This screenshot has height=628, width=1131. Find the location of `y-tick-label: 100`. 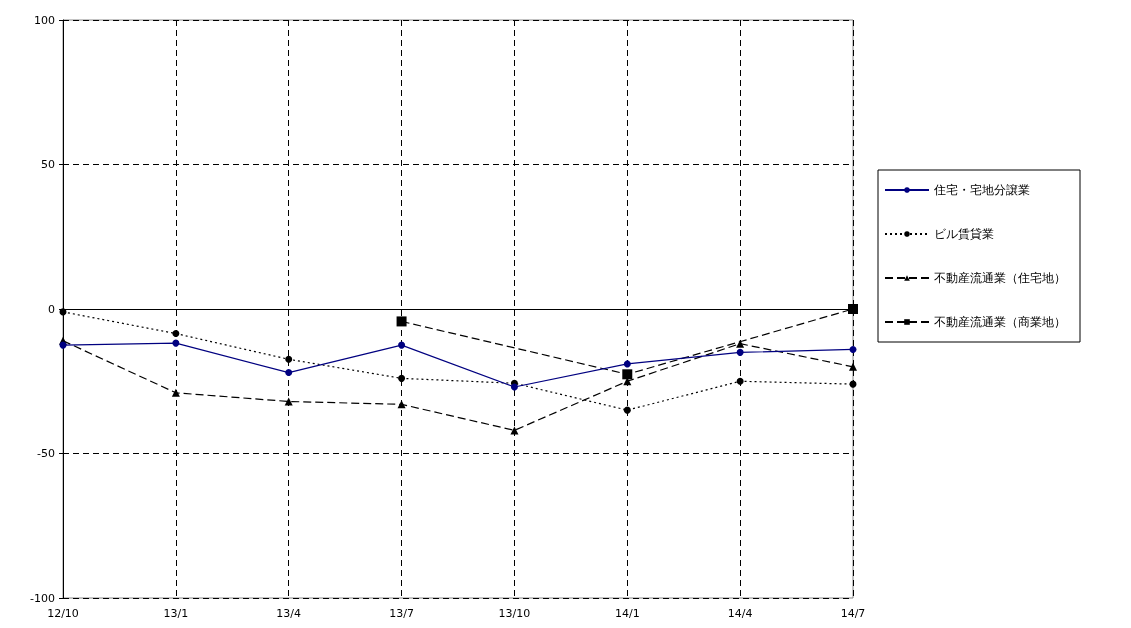

y-tick-label: 100 is located at coordinates (44, 20).